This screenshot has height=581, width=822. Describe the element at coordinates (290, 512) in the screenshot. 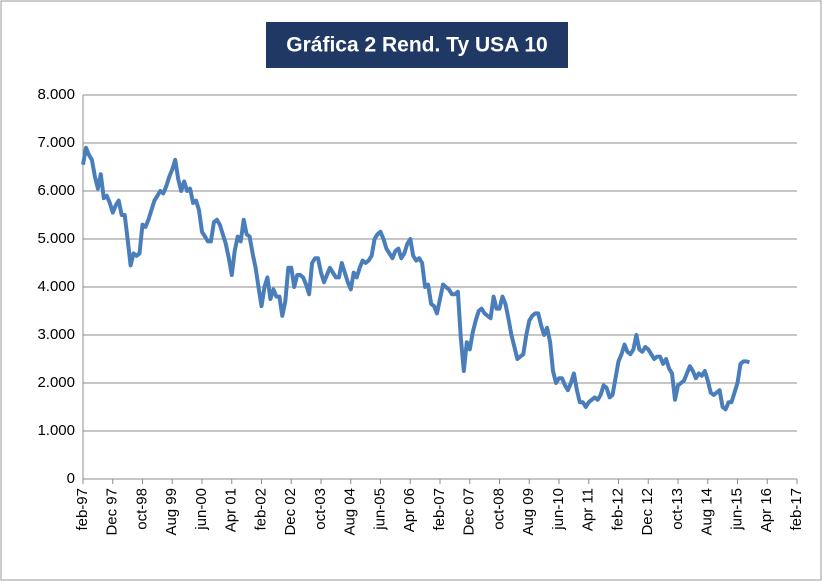

I see `x-tick-label: Dec 02` at that location.